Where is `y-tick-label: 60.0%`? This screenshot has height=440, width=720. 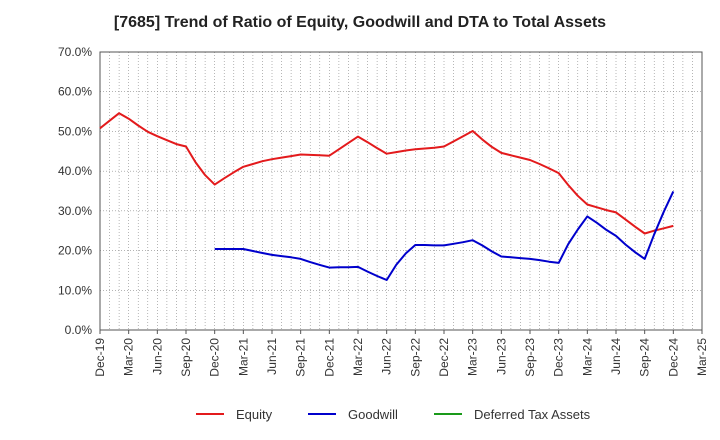
y-tick-label: 60.0% is located at coordinates (75, 92).